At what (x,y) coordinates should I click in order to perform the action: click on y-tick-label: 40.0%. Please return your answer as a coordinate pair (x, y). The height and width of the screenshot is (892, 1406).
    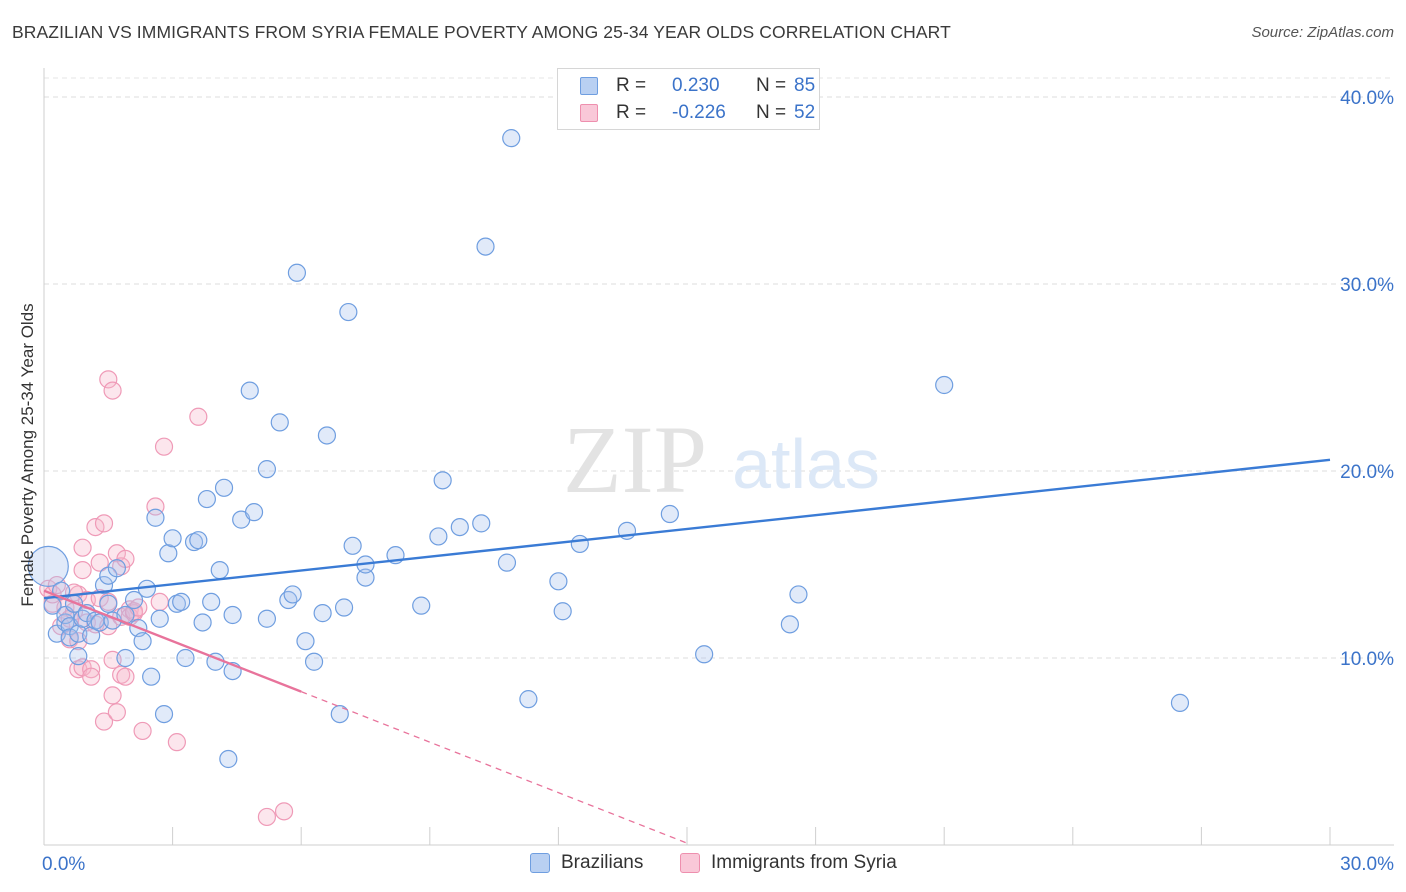
    Looking at the image, I should click on (1367, 98).